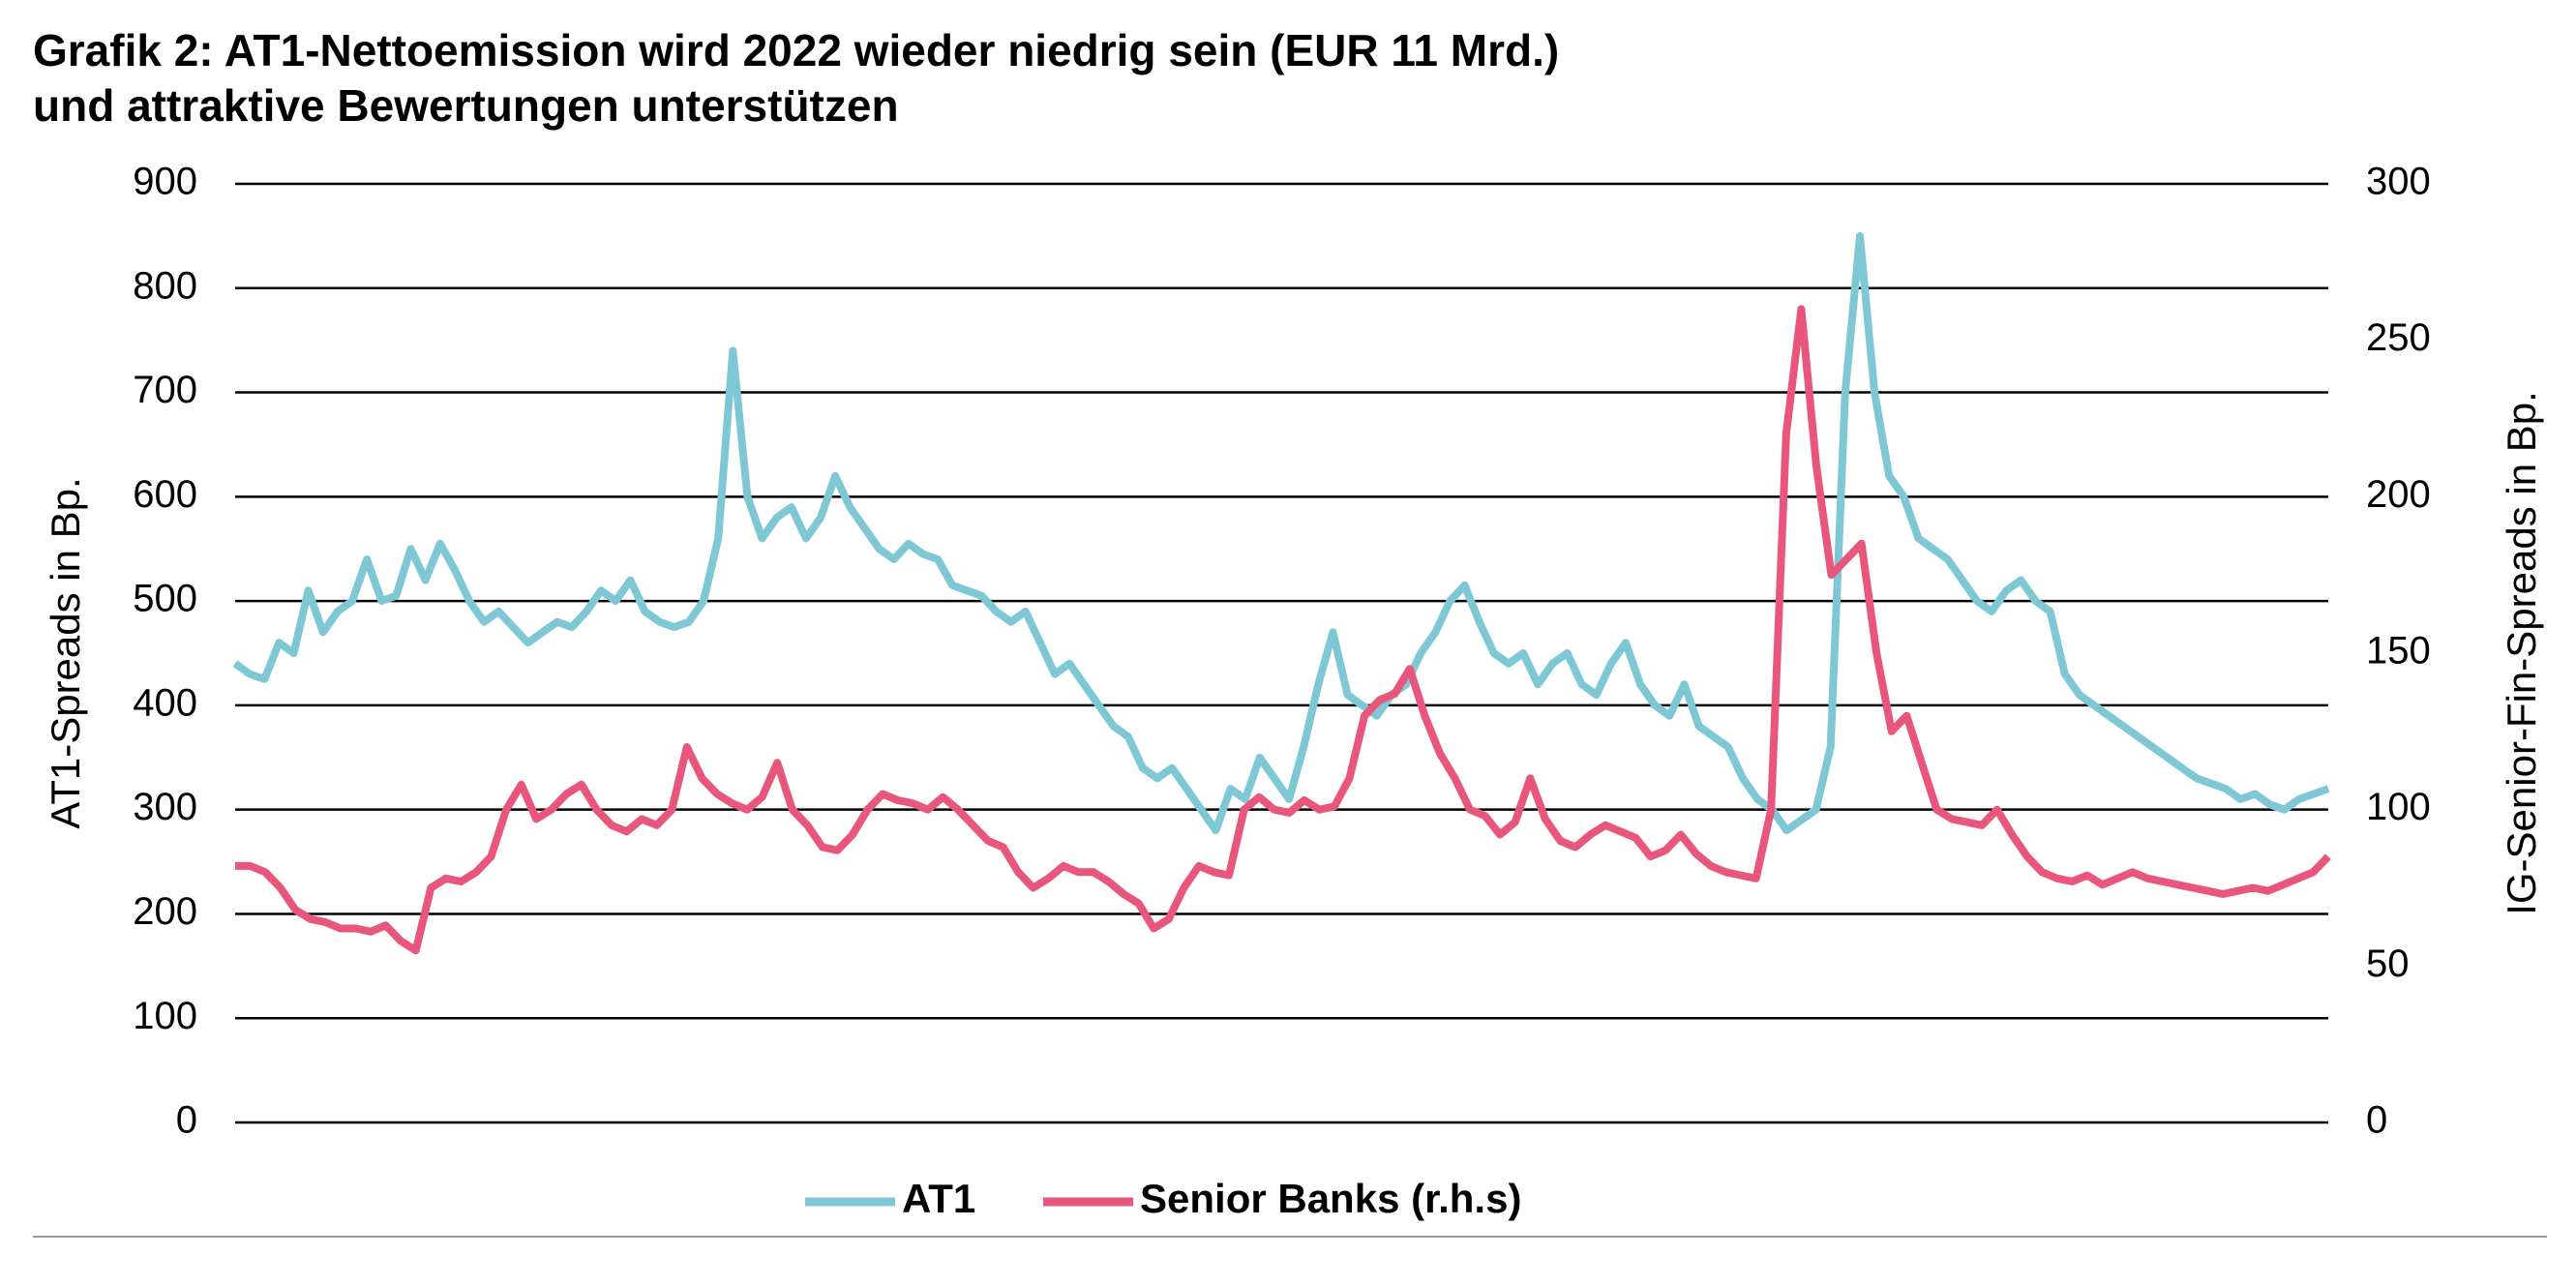 Image resolution: width=2576 pixels, height=1286 pixels. What do you see at coordinates (2398, 182) in the screenshot?
I see `y2-tick-label: 300` at bounding box center [2398, 182].